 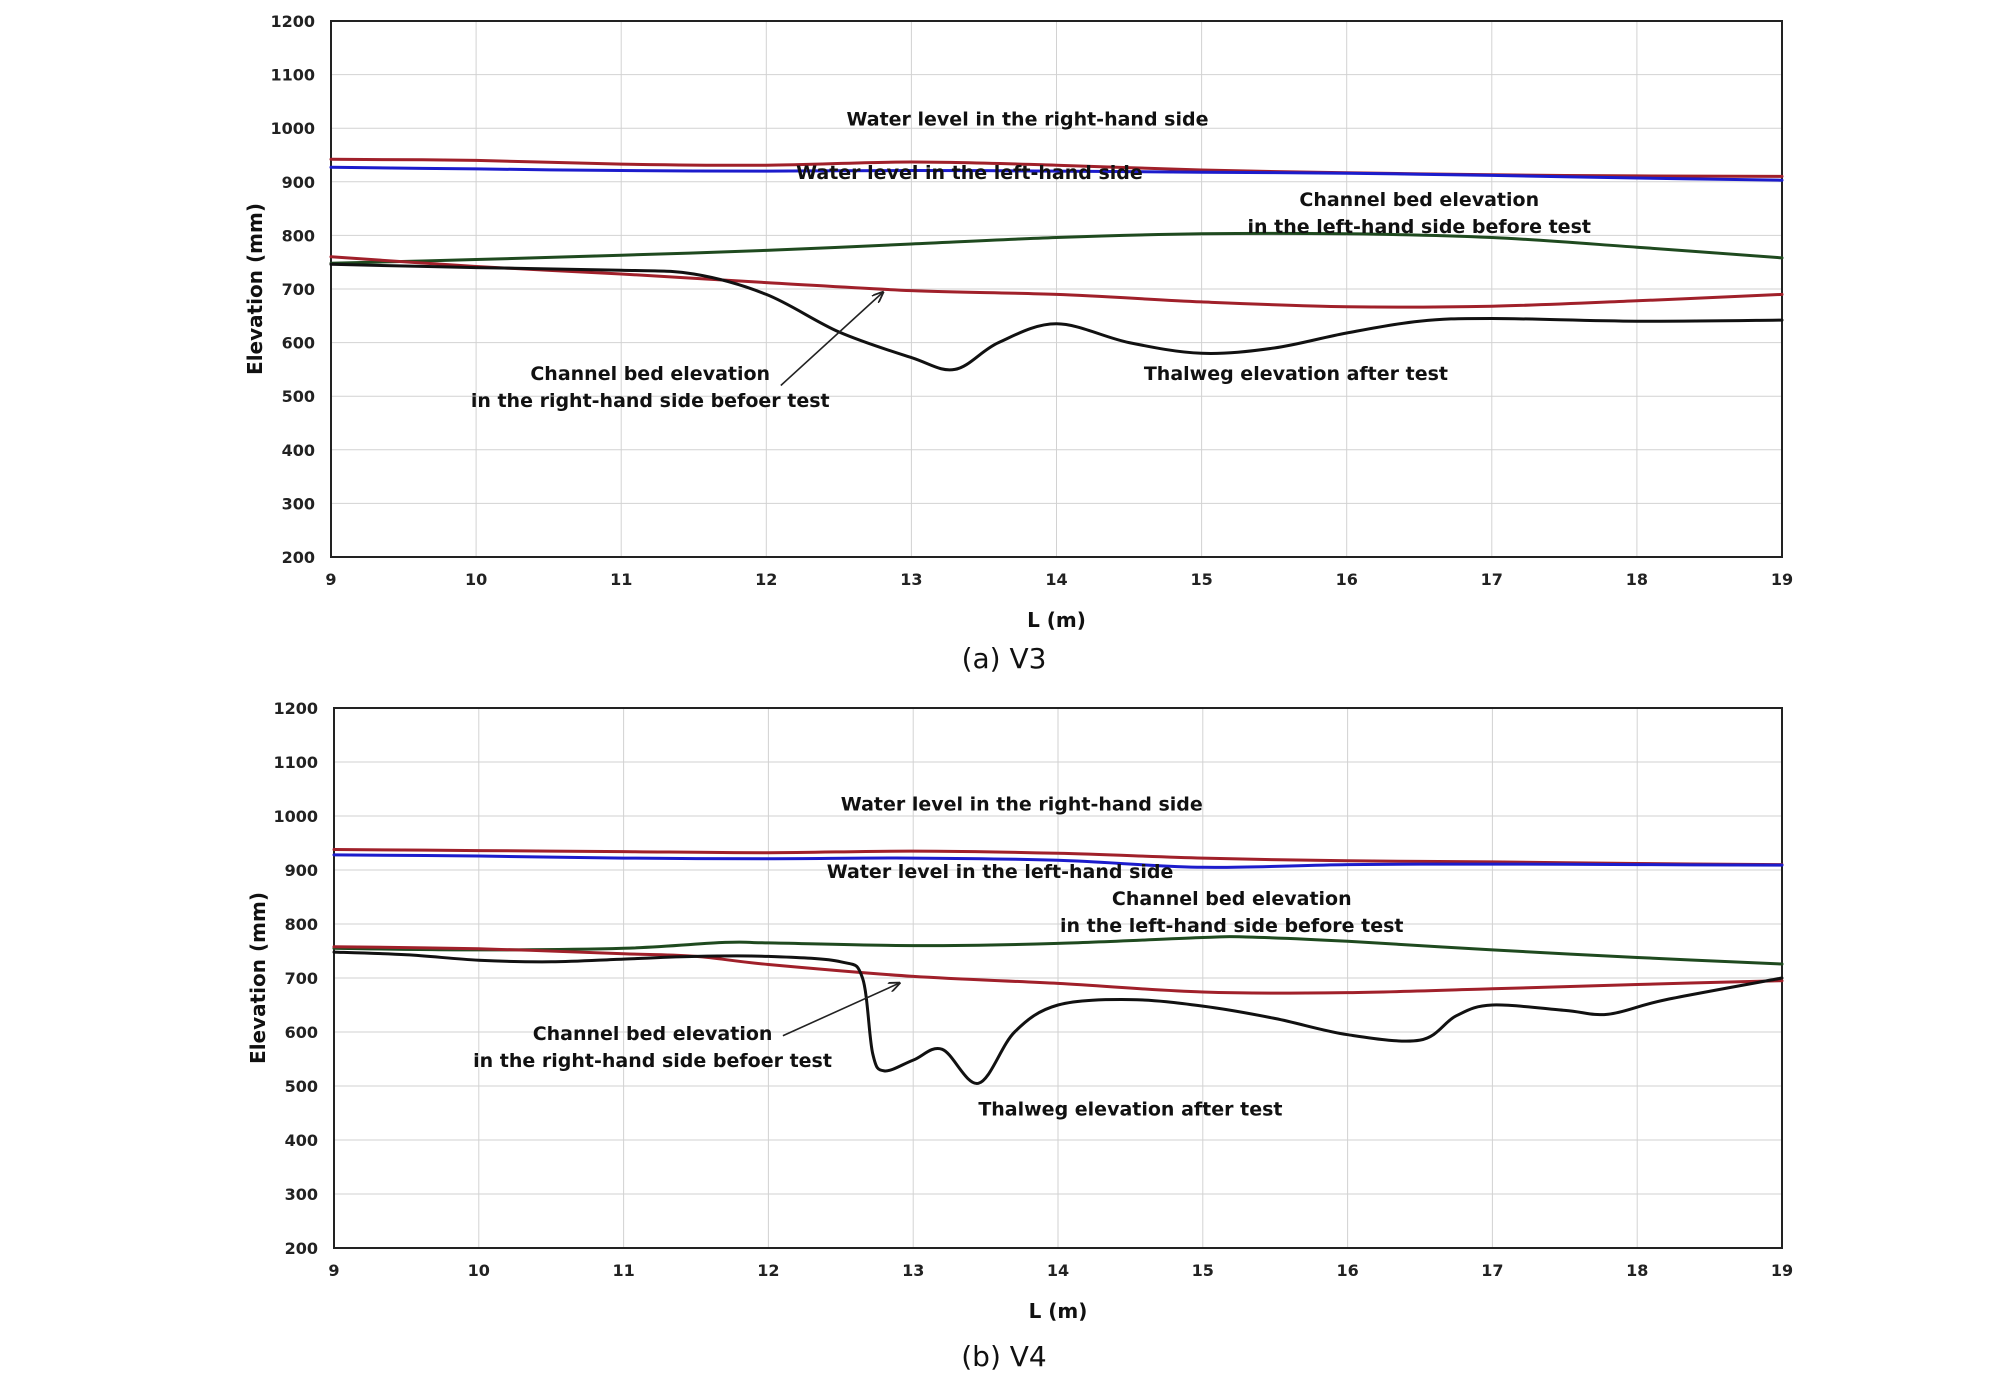 What do you see at coordinates (1004, 1356) in the screenshot?
I see `chart-caption: (b) V4` at bounding box center [1004, 1356].